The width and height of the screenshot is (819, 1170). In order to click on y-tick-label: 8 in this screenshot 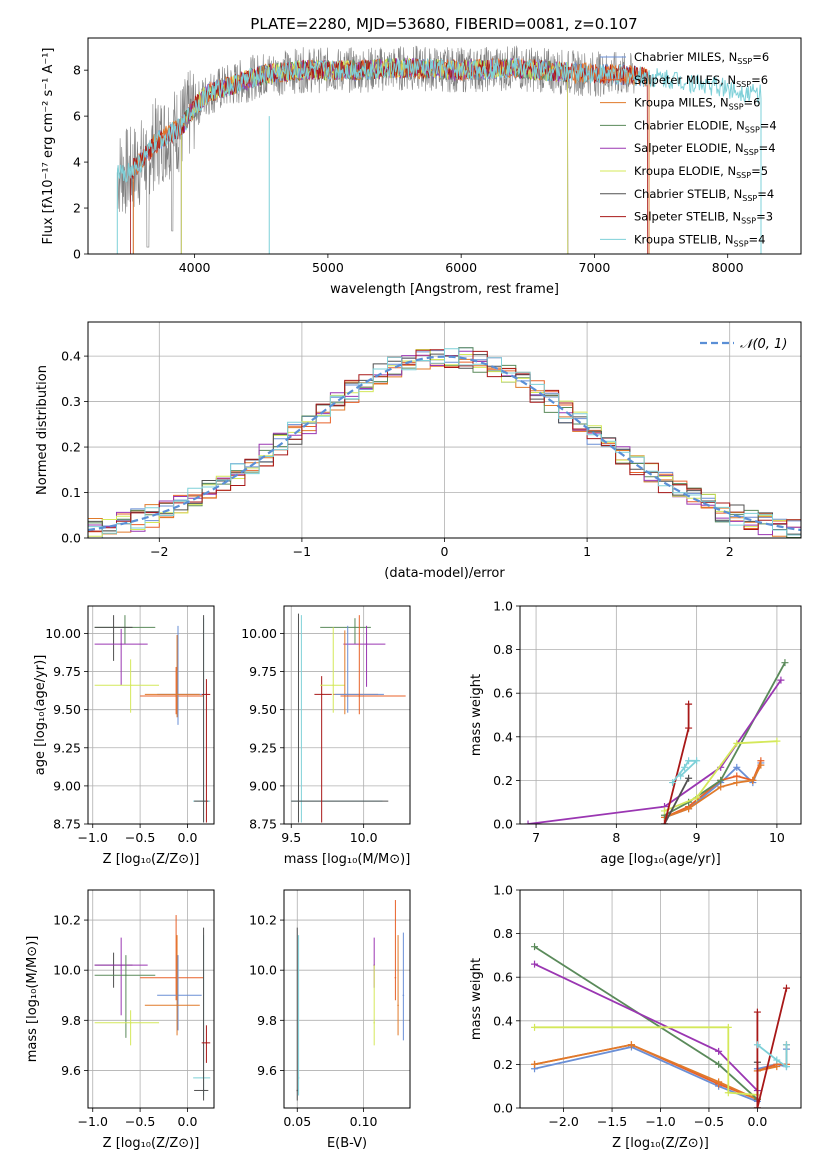, I will do `click(77, 70)`.